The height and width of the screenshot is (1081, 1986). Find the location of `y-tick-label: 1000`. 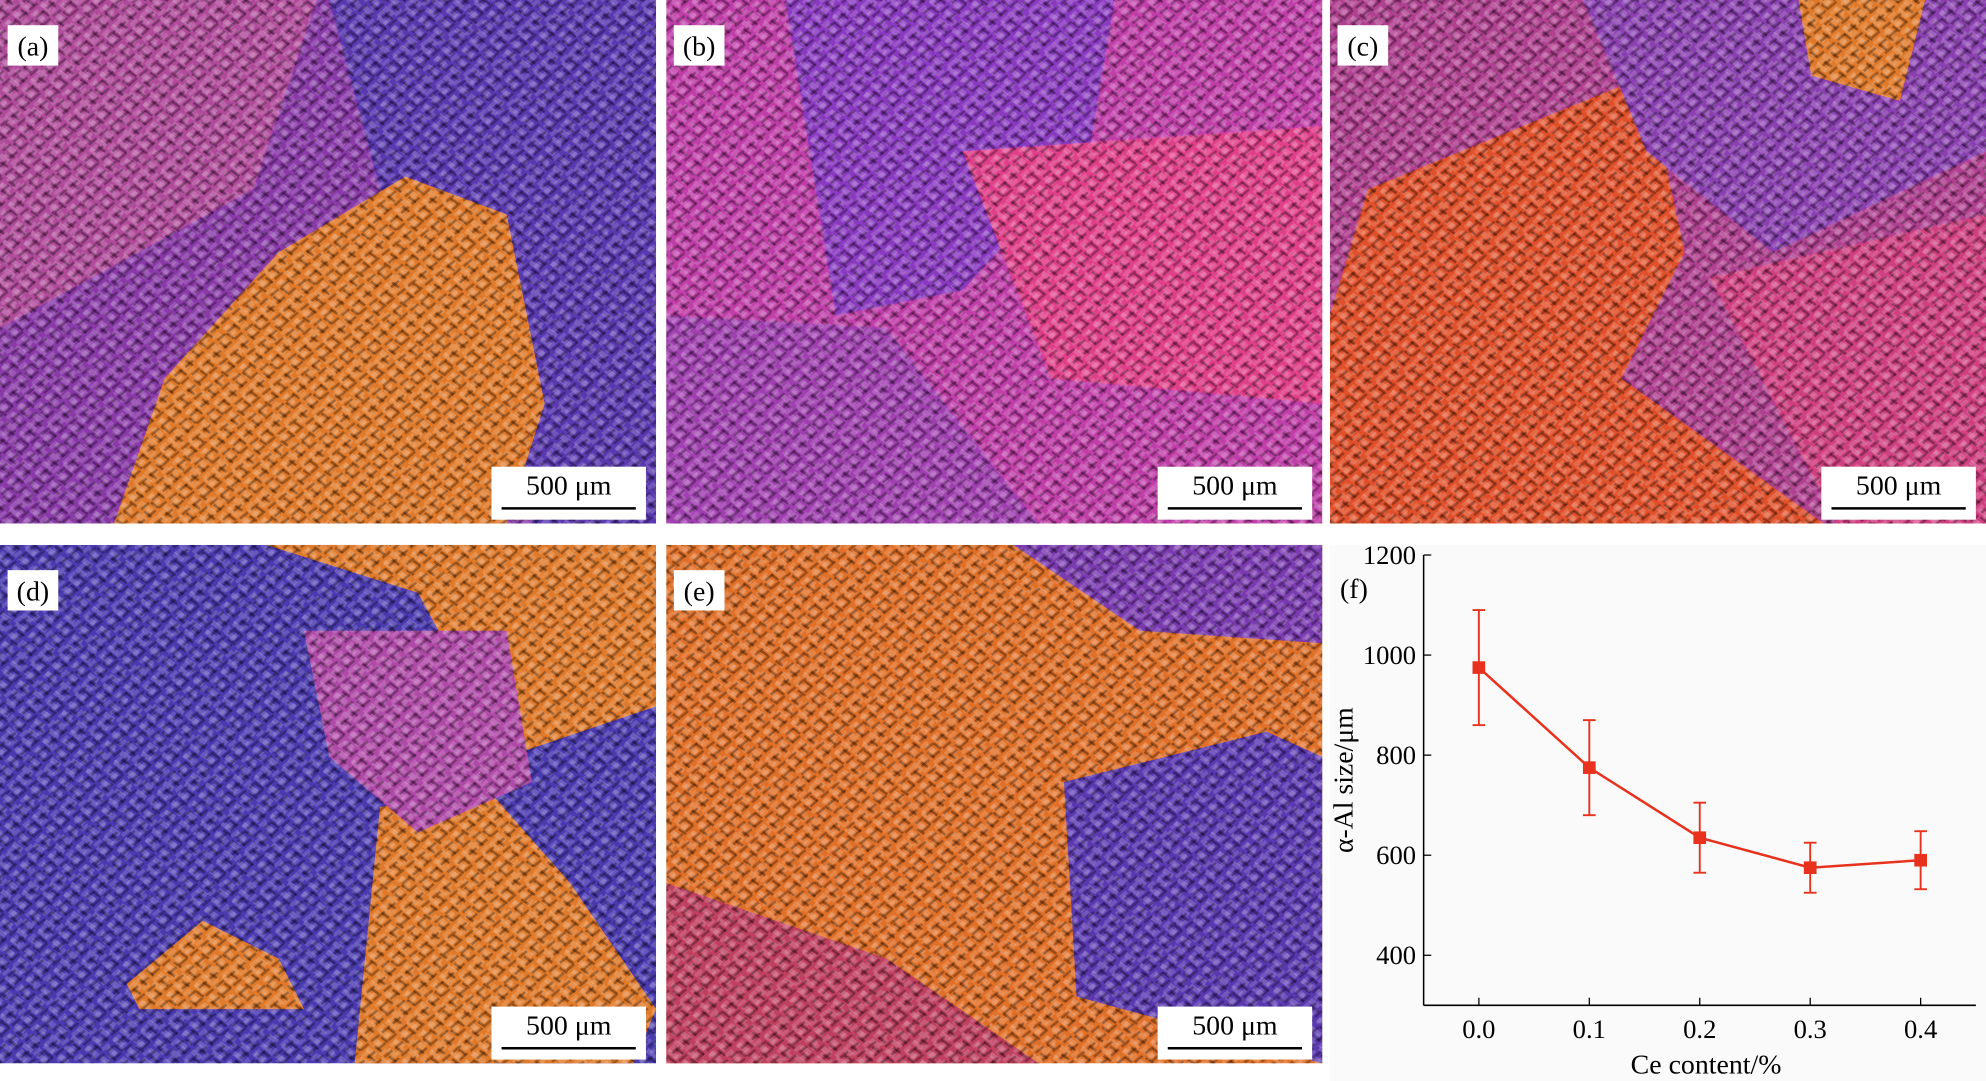

y-tick-label: 1000 is located at coordinates (1389, 655).